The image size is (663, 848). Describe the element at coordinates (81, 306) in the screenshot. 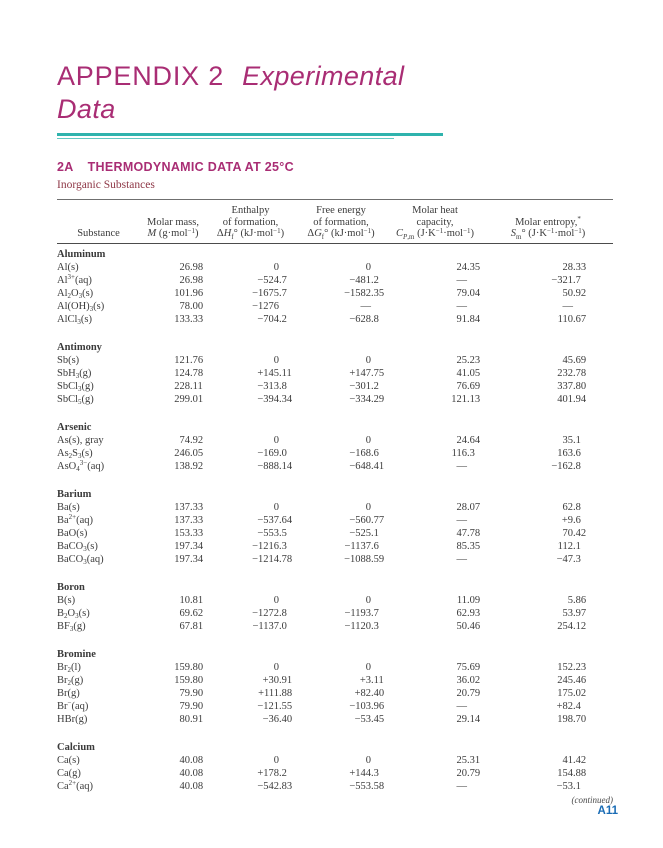

I see `cell-substance: Al(OH)3(s)` at that location.